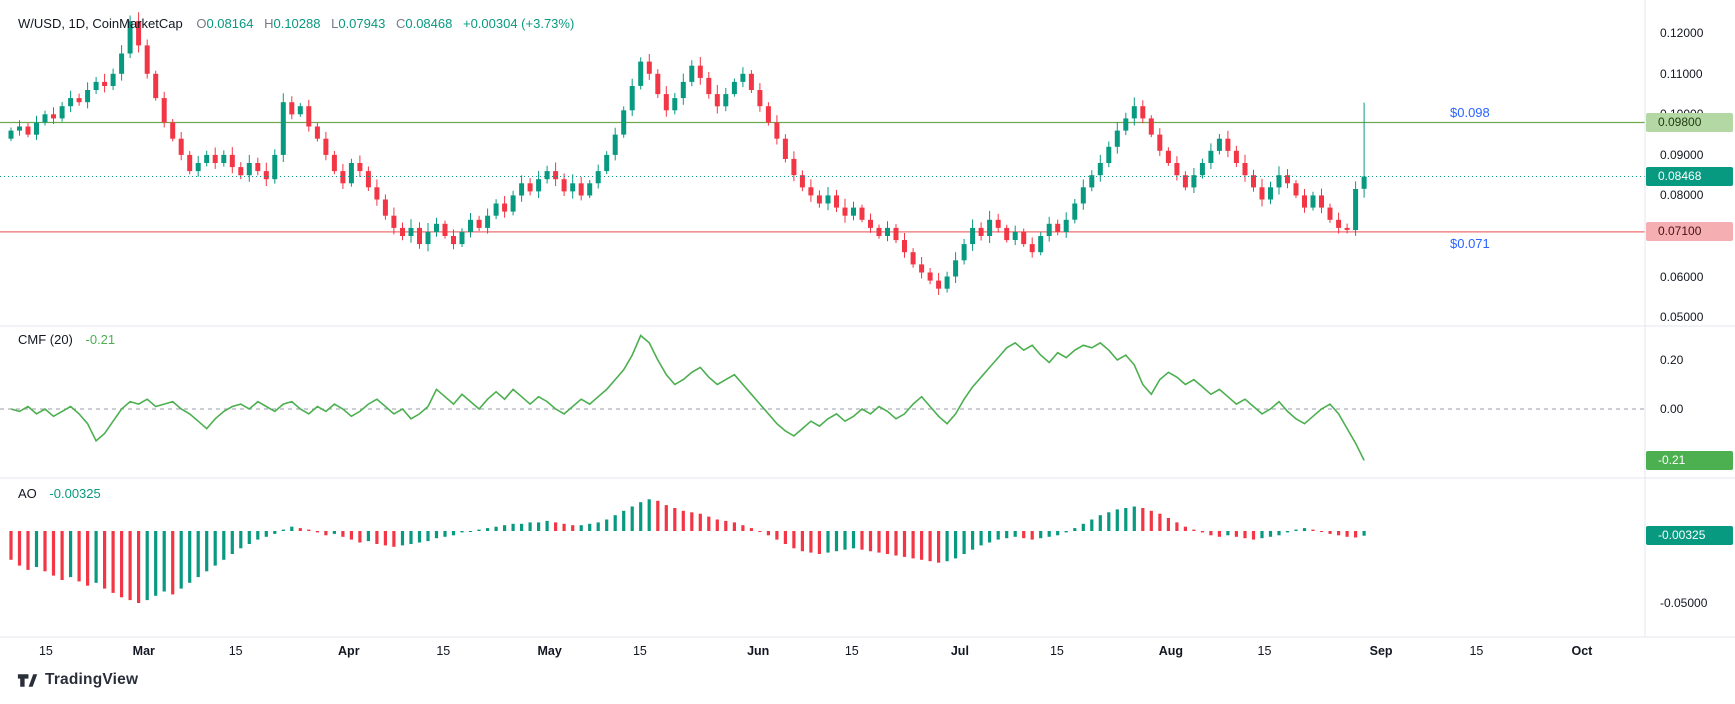 The height and width of the screenshot is (704, 1735). I want to click on time-axis-label: Aug, so click(1171, 651).